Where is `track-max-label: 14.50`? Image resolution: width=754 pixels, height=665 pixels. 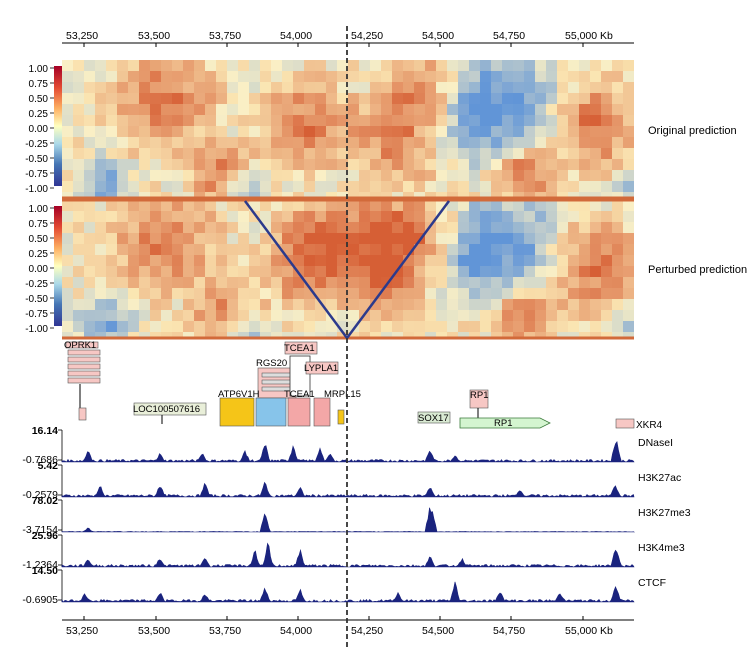 track-max-label: 14.50 is located at coordinates (45, 571).